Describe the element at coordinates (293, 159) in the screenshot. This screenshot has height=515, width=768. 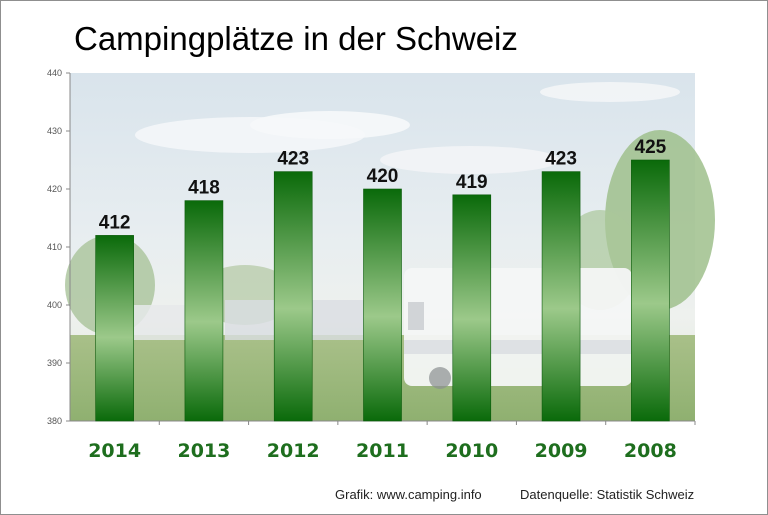
I see `value-label-2012: 423` at that location.